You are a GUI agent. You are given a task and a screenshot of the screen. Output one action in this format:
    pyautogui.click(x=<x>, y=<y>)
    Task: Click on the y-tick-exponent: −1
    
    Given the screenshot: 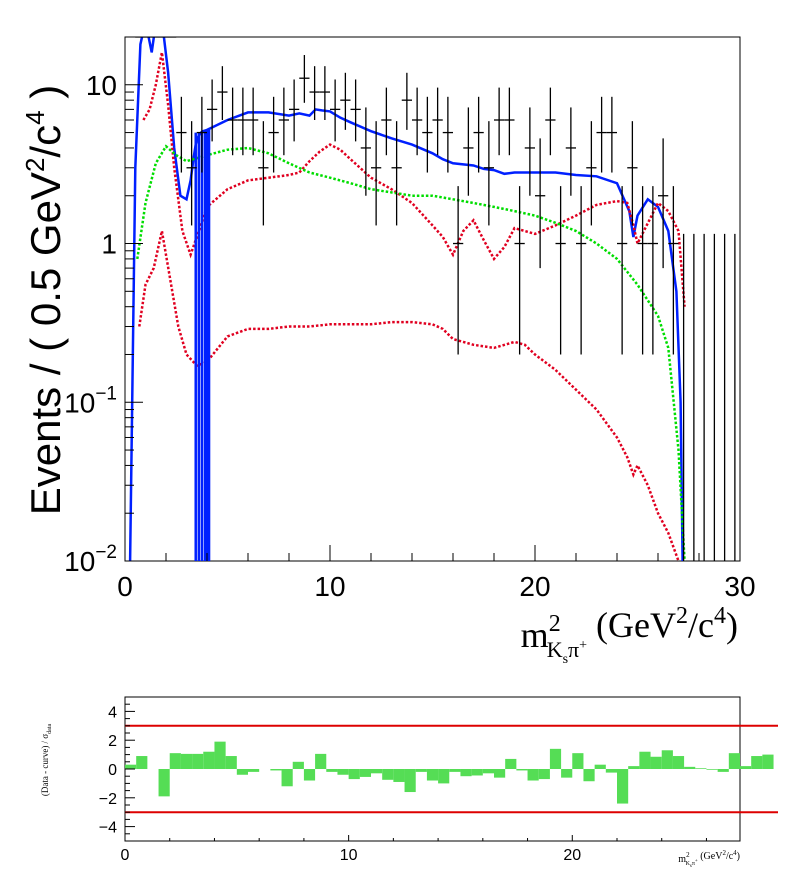 What is the action you would take?
    pyautogui.click(x=106, y=393)
    